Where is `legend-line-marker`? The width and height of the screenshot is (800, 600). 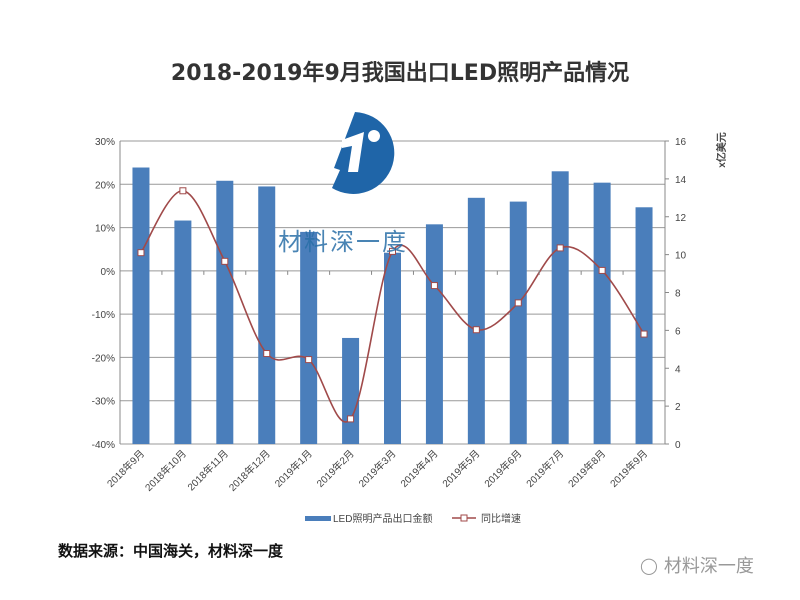 legend-line-marker is located at coordinates (464, 518).